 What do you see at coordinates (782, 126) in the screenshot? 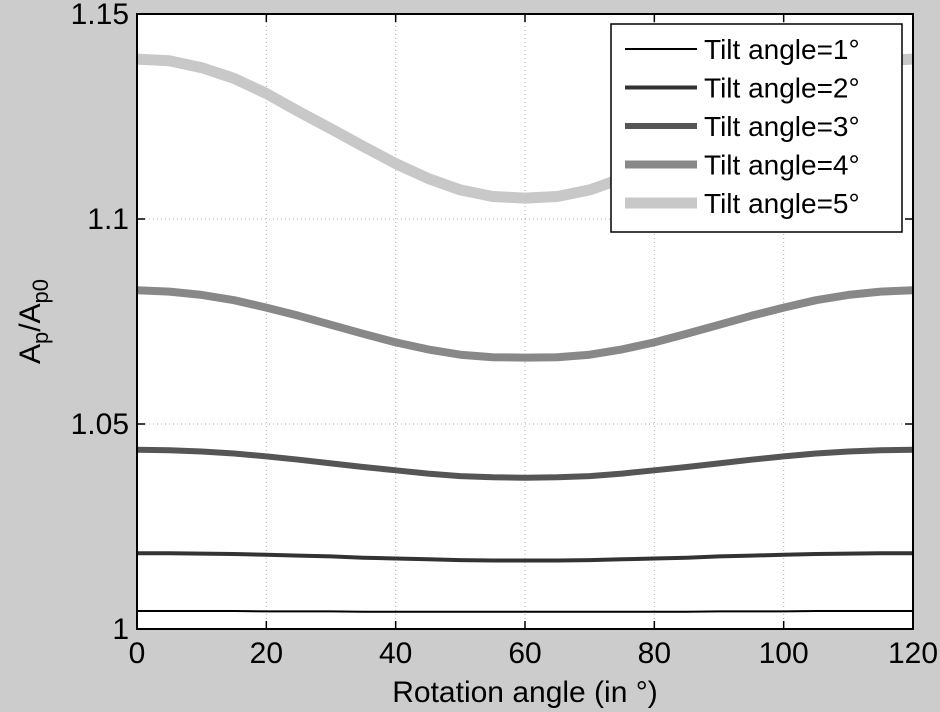
I see `legend-entry-label: Tilt angle=3°` at bounding box center [782, 126].